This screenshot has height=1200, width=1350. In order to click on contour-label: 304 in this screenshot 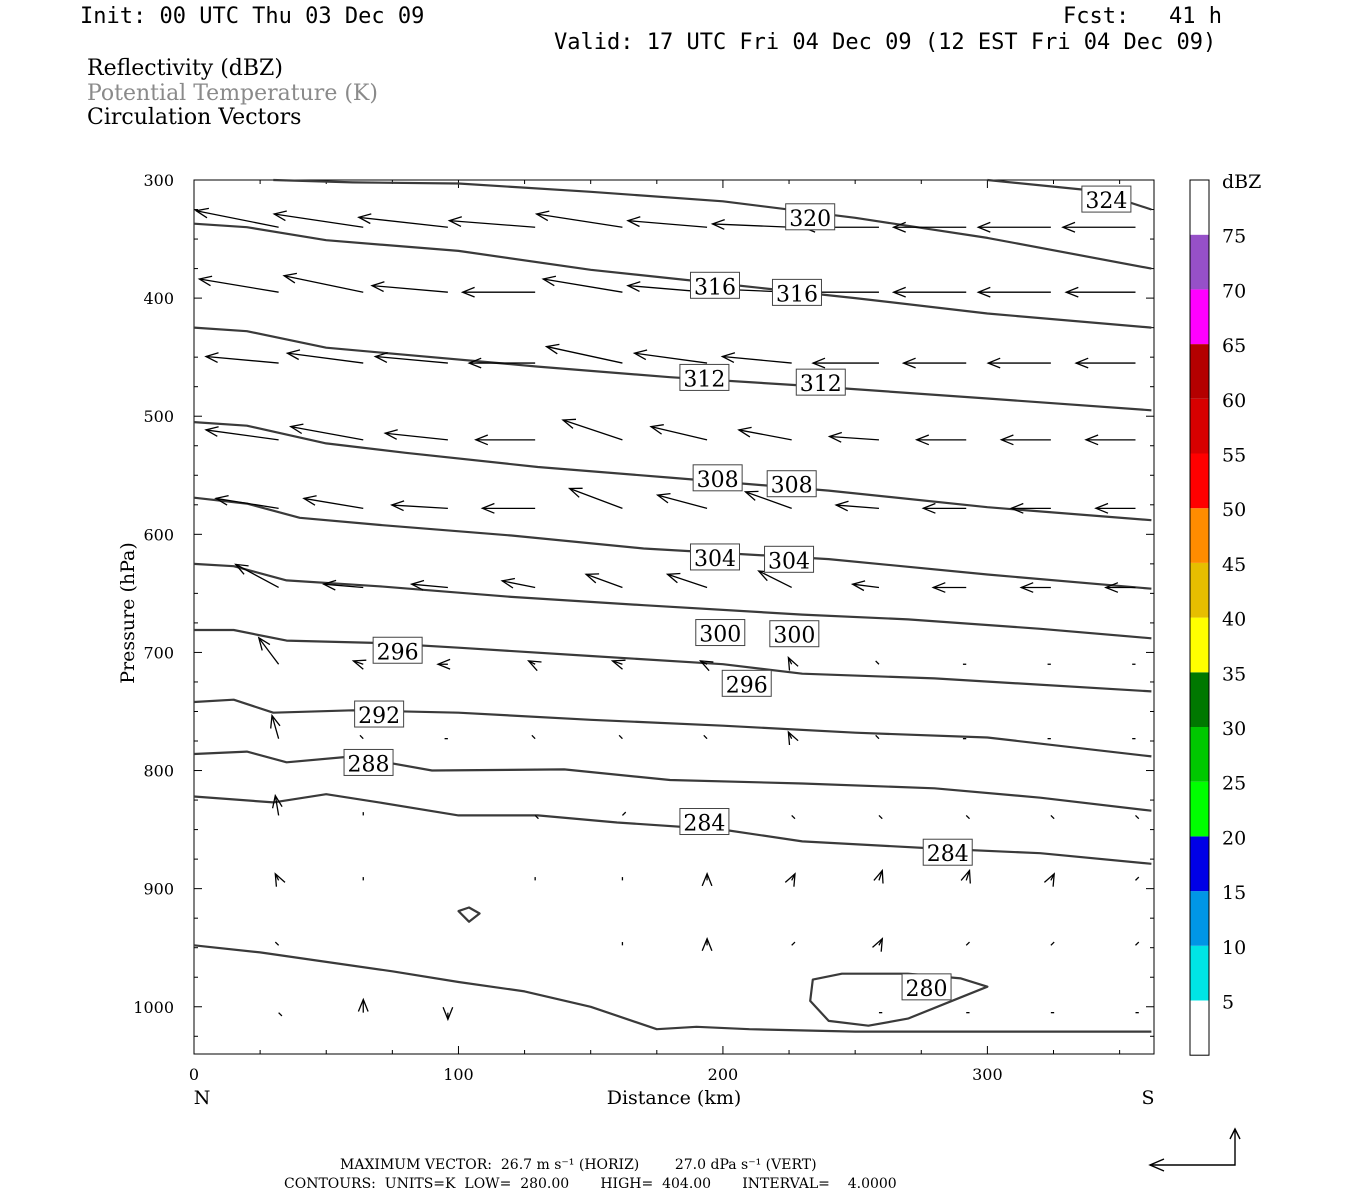, I will do `click(789, 561)`.